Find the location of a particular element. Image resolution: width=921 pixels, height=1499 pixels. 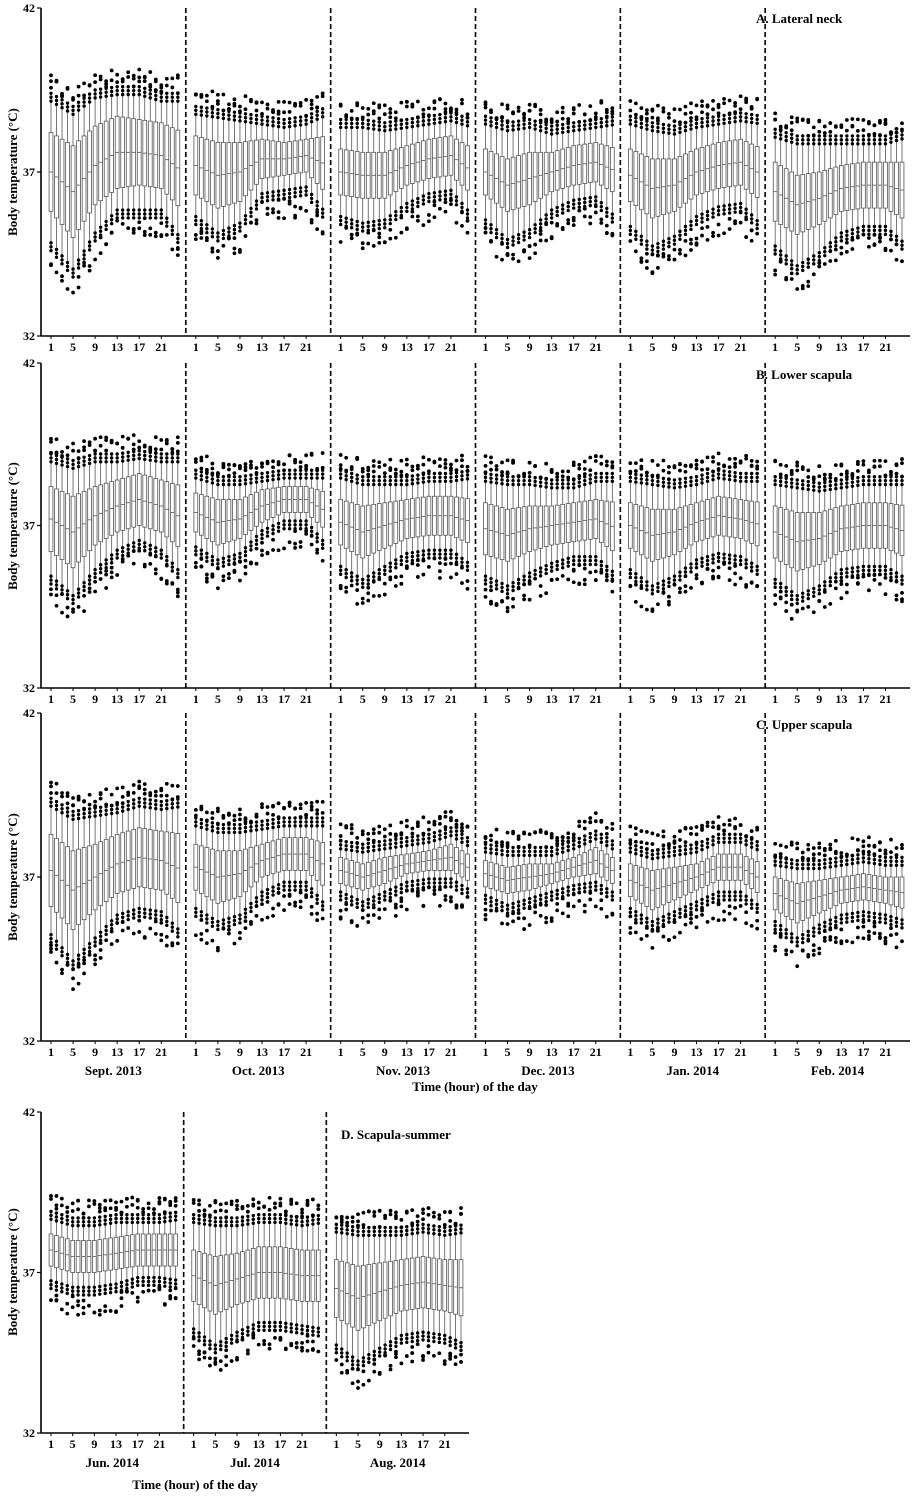

x-tick-label: 17 is located at coordinates (574, 1052).